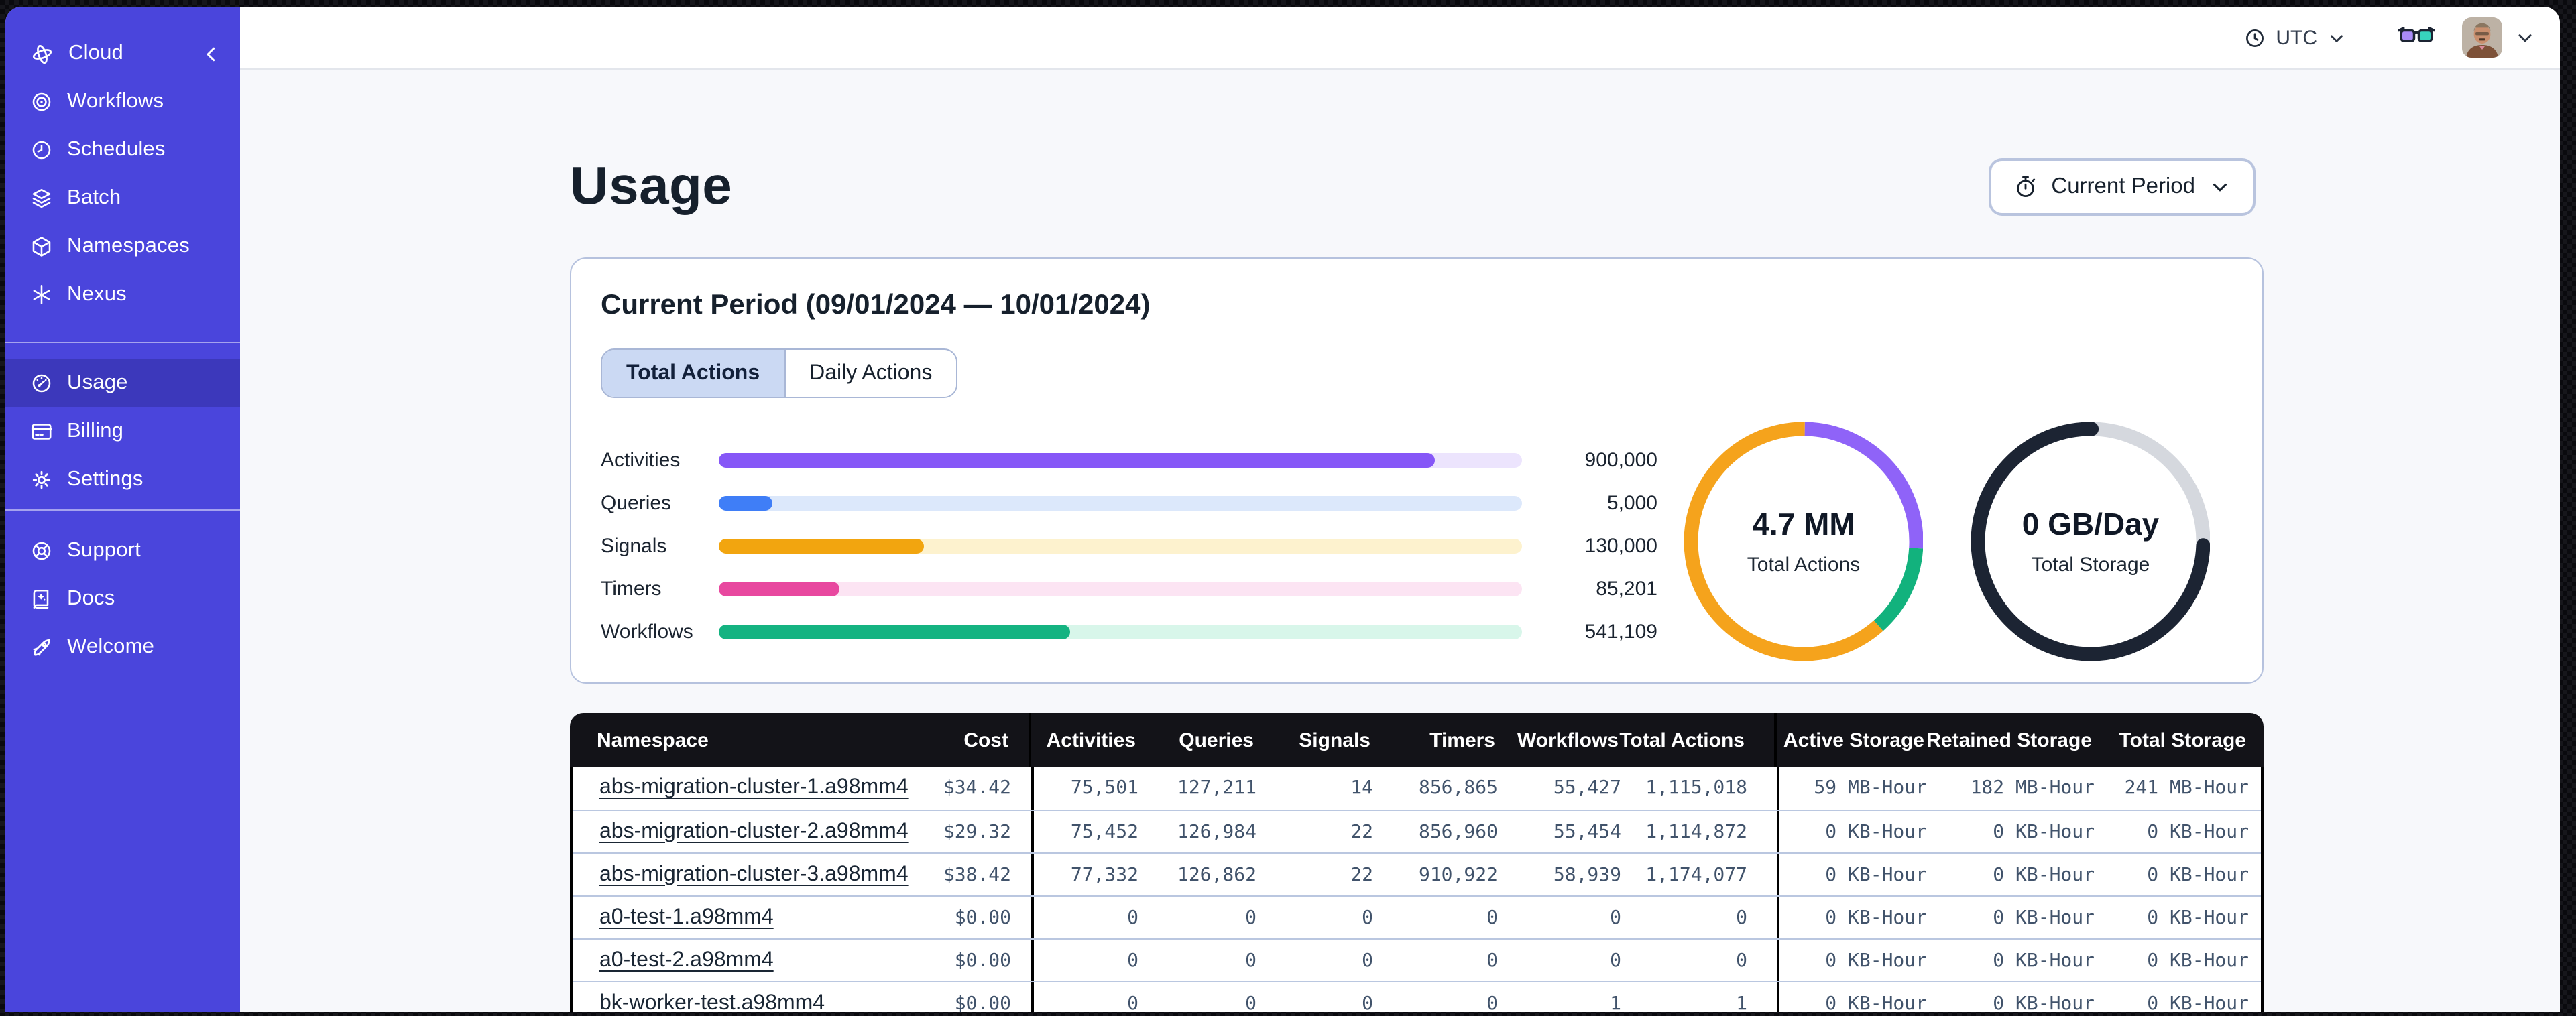 Image resolution: width=2576 pixels, height=1016 pixels. I want to click on bar-label: Timers, so click(631, 588).